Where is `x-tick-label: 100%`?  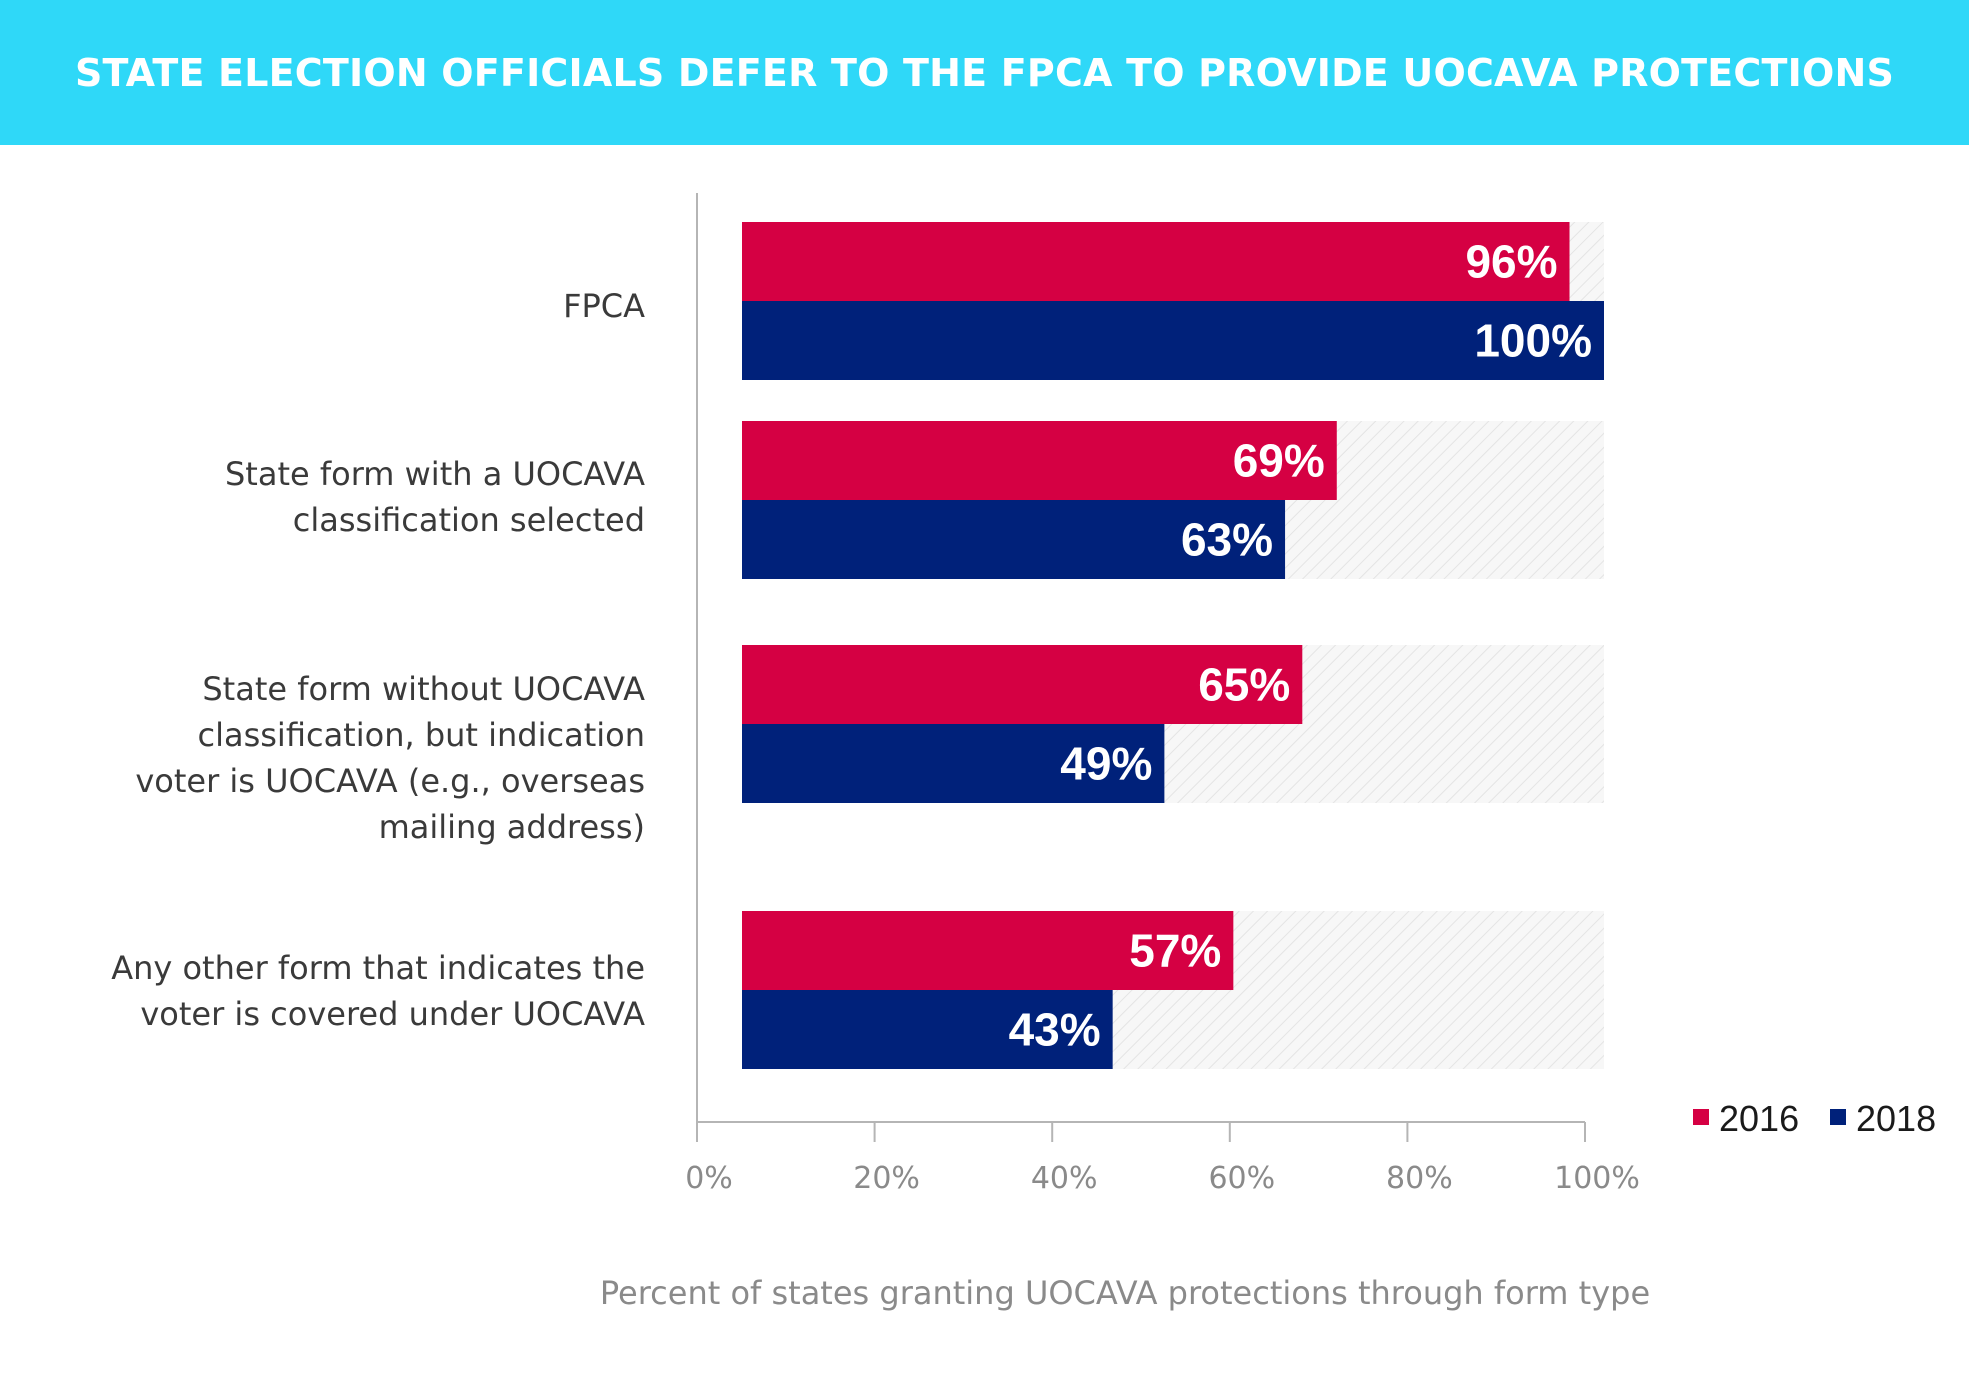 x-tick-label: 100% is located at coordinates (1597, 1178).